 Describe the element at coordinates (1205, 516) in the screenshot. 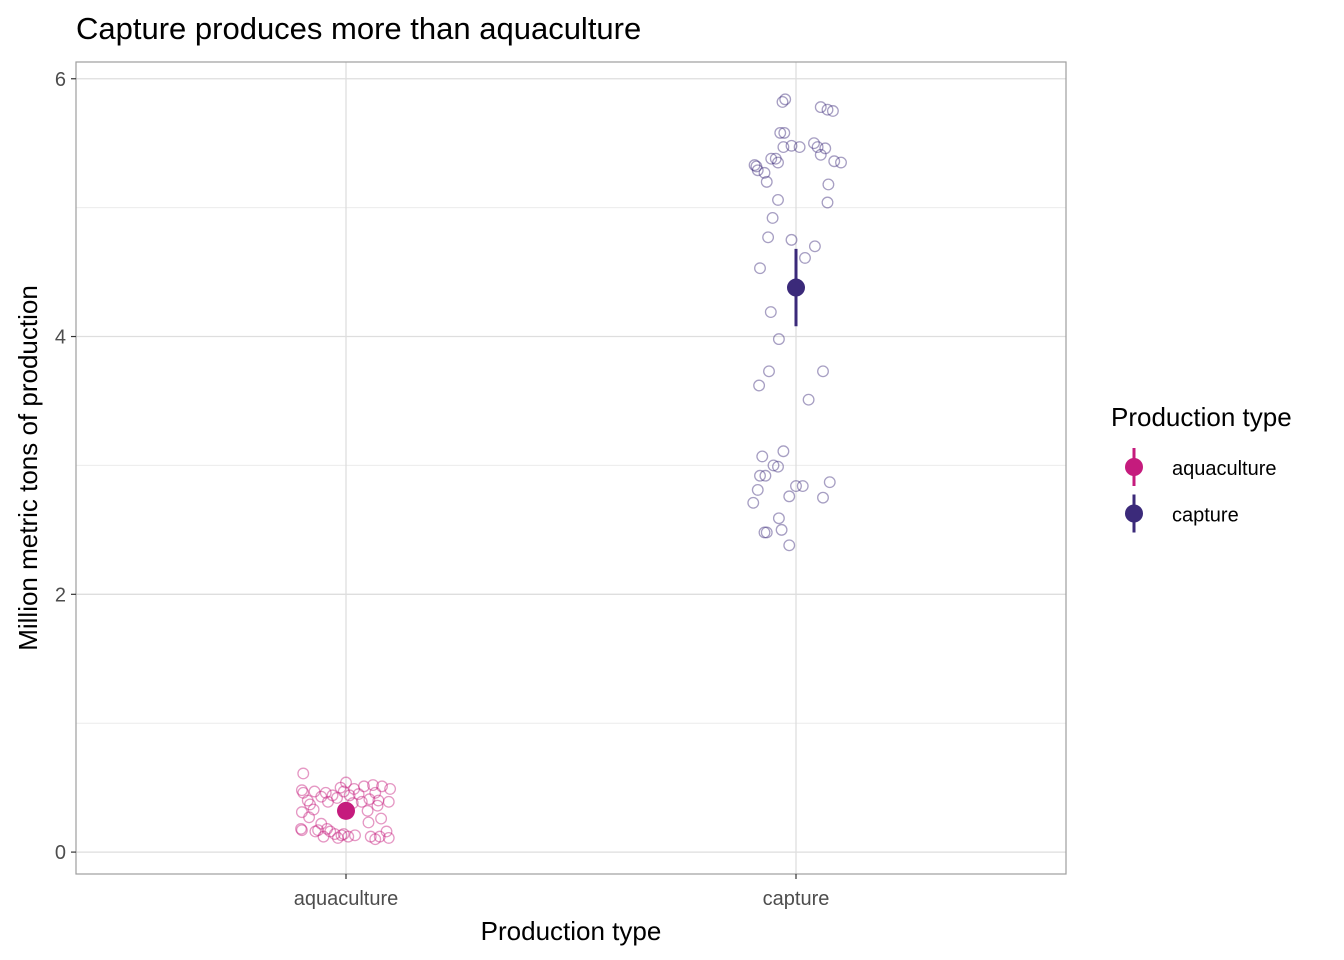

I see `legend-label-capture: capture` at that location.